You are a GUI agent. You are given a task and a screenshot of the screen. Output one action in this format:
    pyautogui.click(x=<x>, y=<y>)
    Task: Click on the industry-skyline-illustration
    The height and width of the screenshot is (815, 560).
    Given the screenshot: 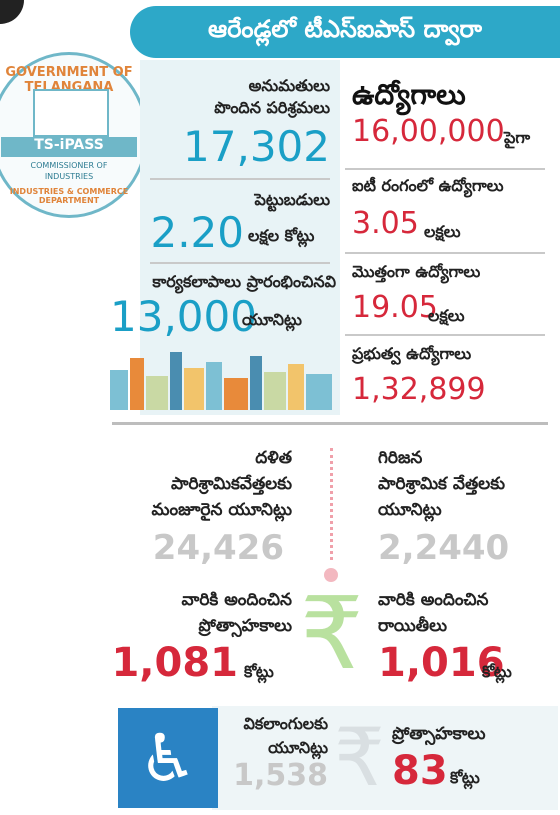 What is the action you would take?
    pyautogui.click(x=221, y=381)
    